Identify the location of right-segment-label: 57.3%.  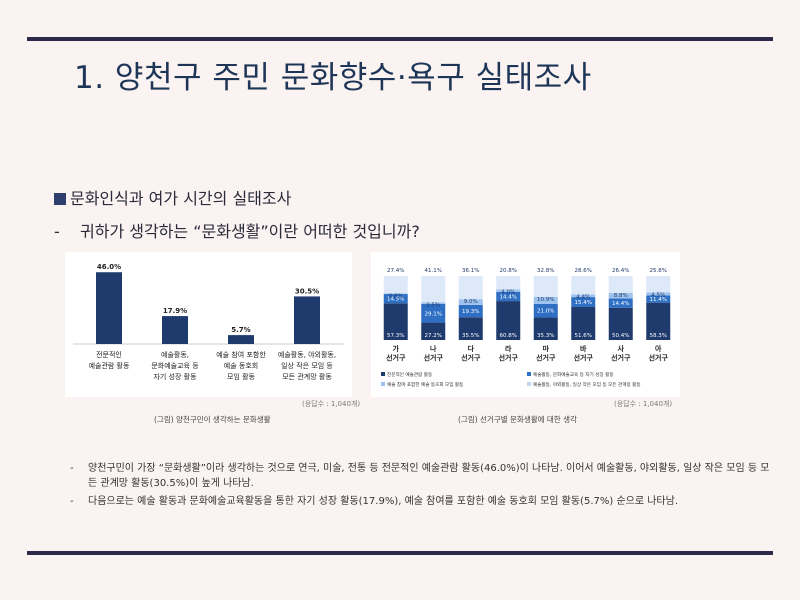
(395, 336).